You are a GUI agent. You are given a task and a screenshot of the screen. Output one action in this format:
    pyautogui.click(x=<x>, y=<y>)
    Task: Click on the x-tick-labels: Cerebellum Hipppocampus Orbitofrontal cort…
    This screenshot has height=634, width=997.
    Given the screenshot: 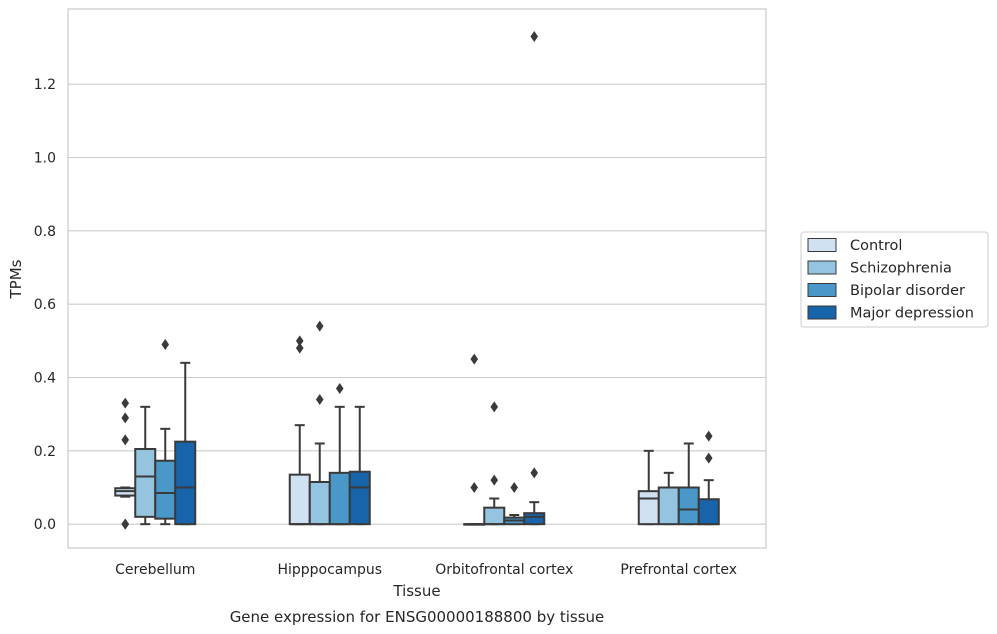 What is the action you would take?
    pyautogui.click(x=426, y=570)
    